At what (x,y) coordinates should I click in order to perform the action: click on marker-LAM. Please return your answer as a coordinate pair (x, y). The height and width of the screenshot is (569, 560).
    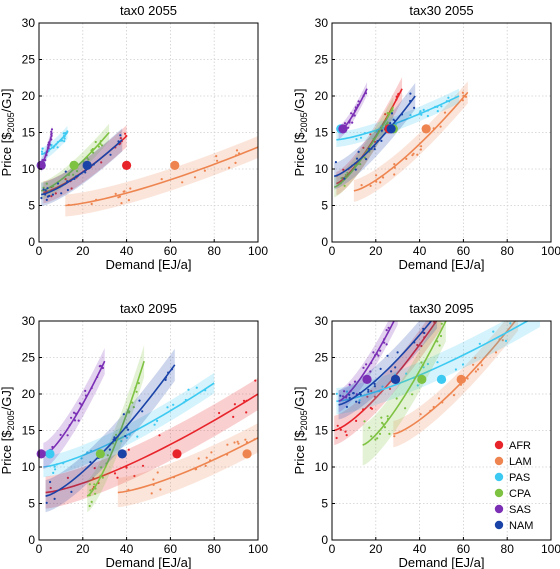
    Looking at the image, I should click on (247, 454).